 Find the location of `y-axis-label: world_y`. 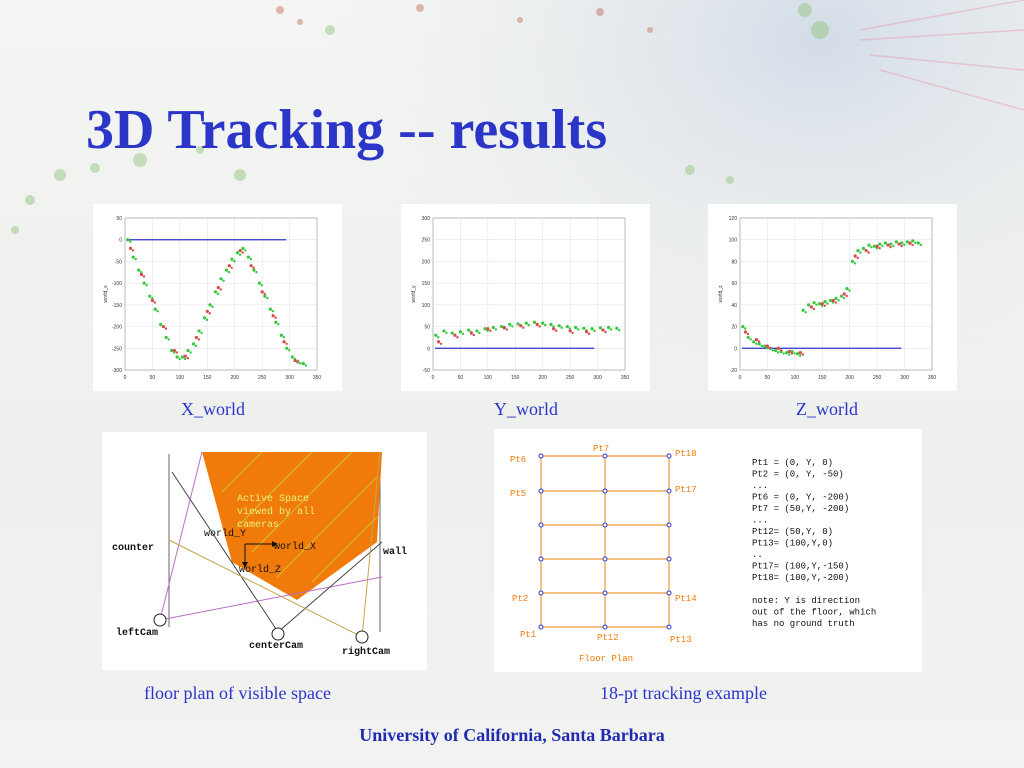

y-axis-label: world_y is located at coordinates (414, 294).